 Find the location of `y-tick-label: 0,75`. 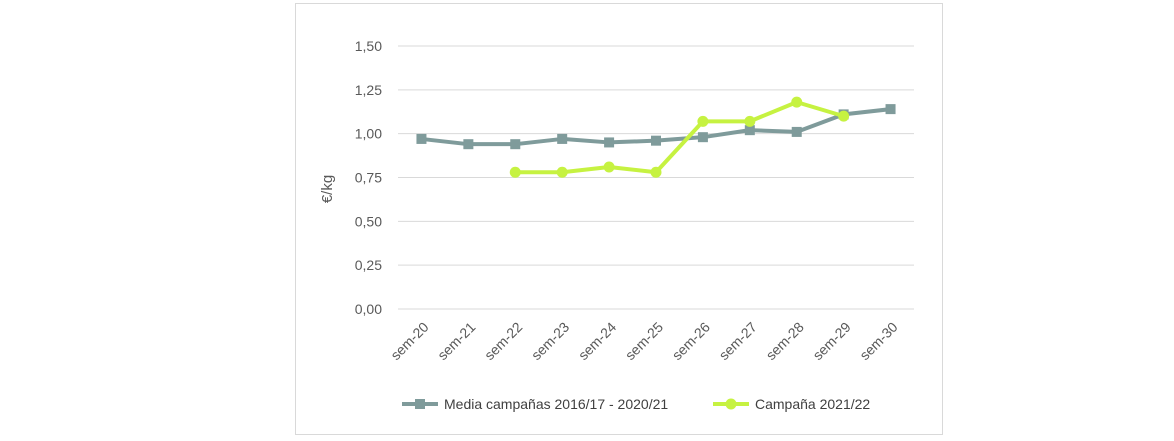

y-tick-label: 0,75 is located at coordinates (368, 178).